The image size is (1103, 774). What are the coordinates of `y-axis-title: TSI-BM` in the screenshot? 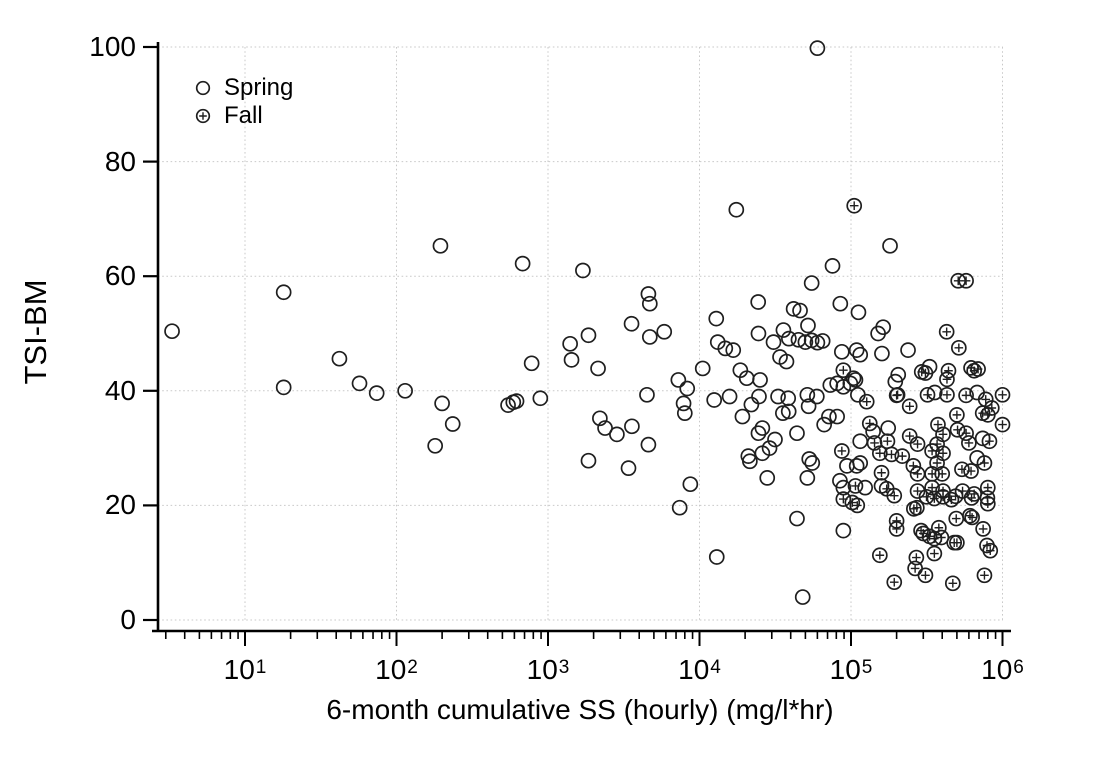 It's located at (35, 332).